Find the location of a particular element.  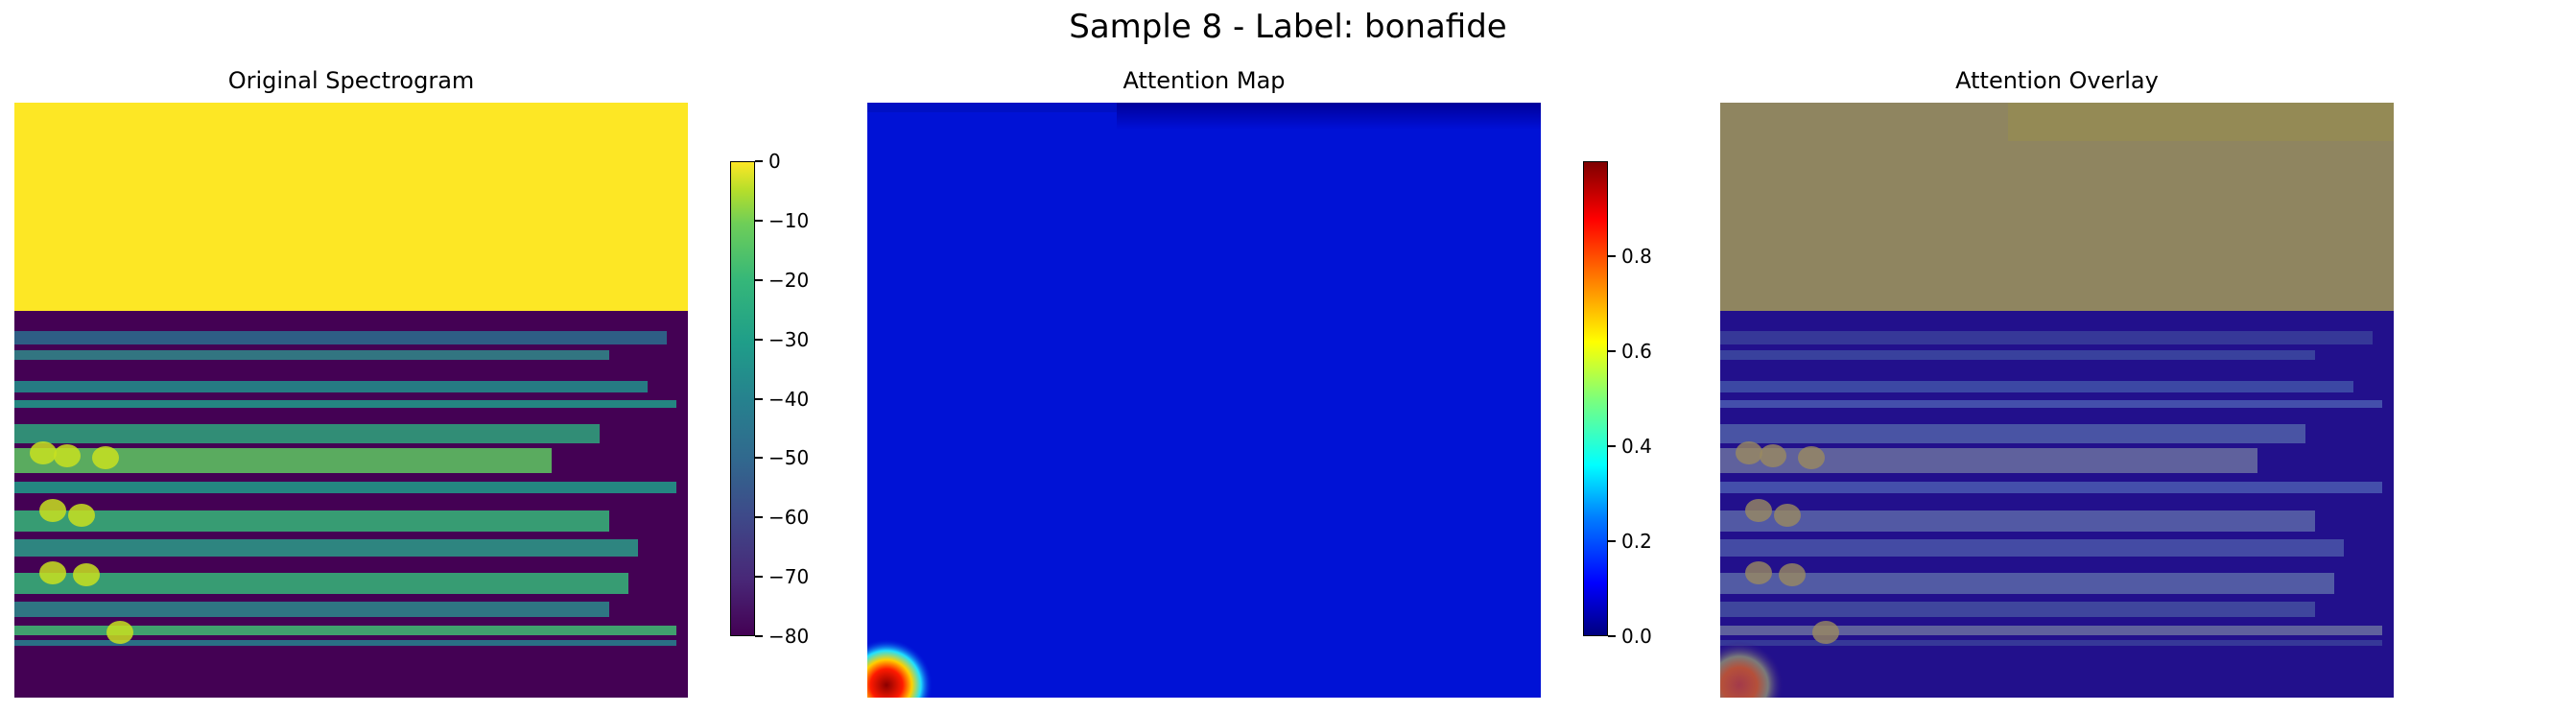

colorbar-jet is located at coordinates (1596, 398).